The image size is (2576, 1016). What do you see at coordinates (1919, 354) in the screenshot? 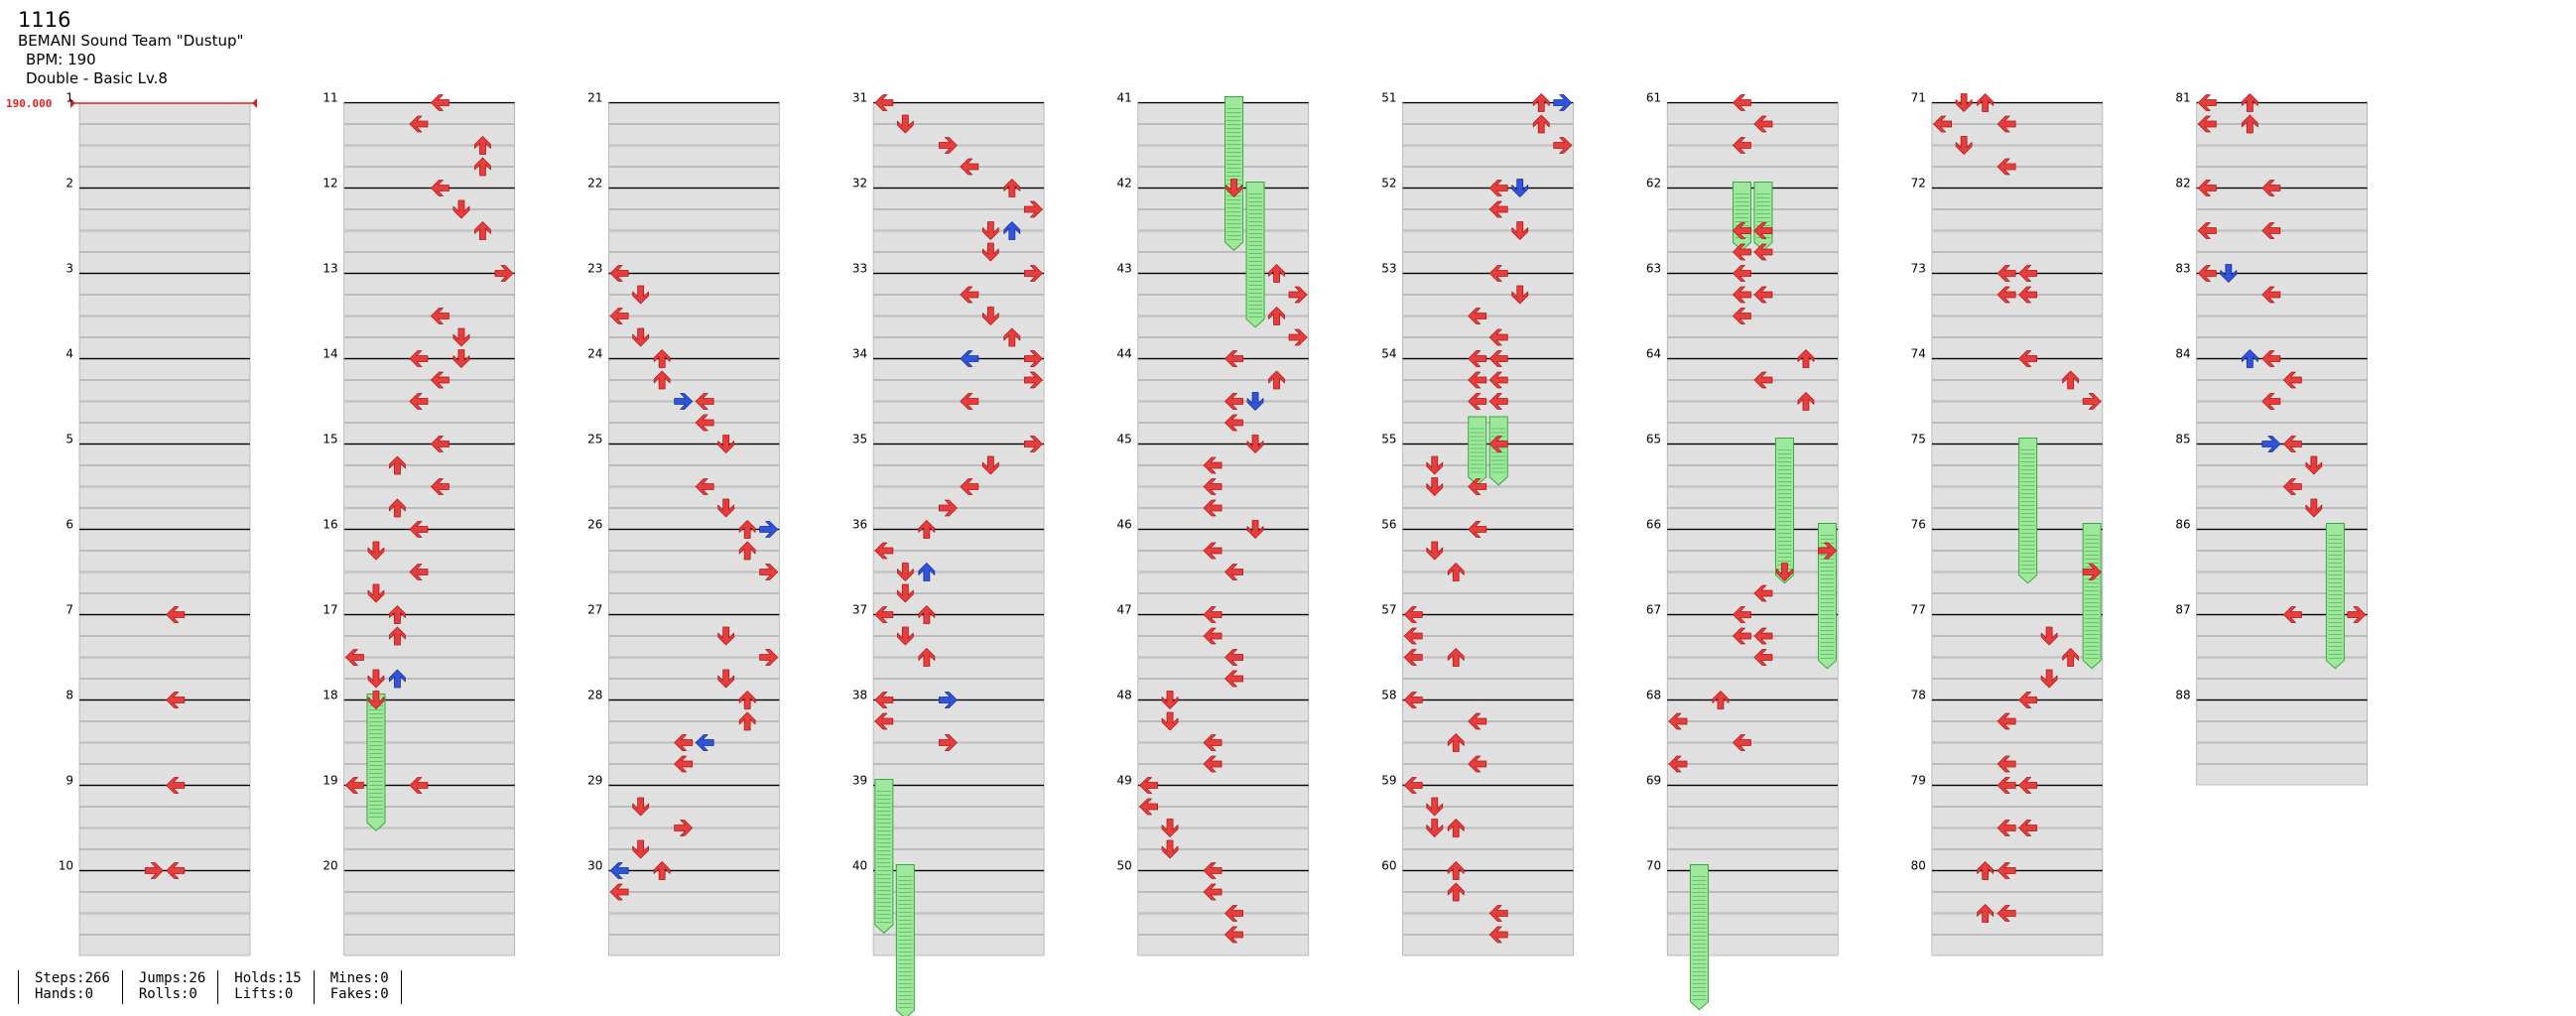
I see `measure-number: 74` at bounding box center [1919, 354].